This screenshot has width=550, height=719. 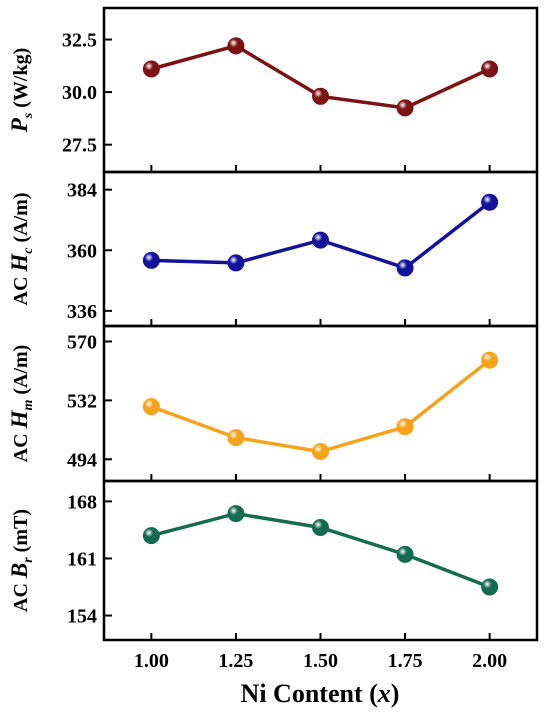 I want to click on series-line, so click(x=320, y=406).